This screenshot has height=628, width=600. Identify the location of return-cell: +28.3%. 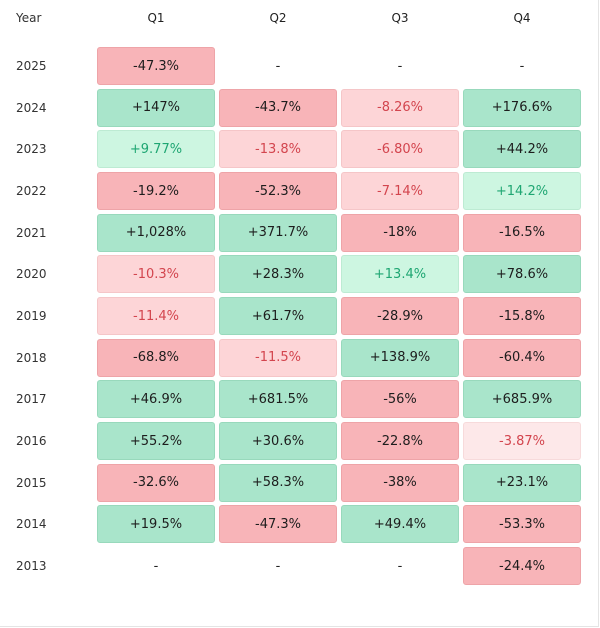
(278, 274).